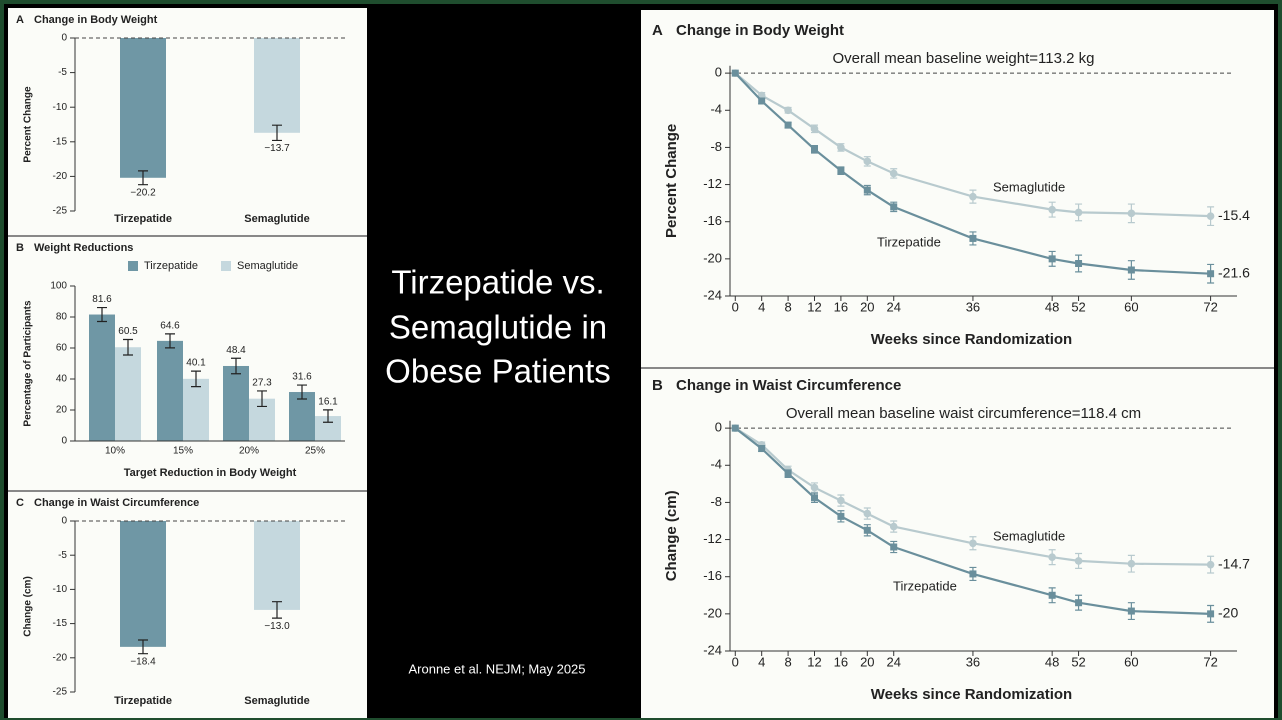  I want to click on value-label: −13.7, so click(277, 148).